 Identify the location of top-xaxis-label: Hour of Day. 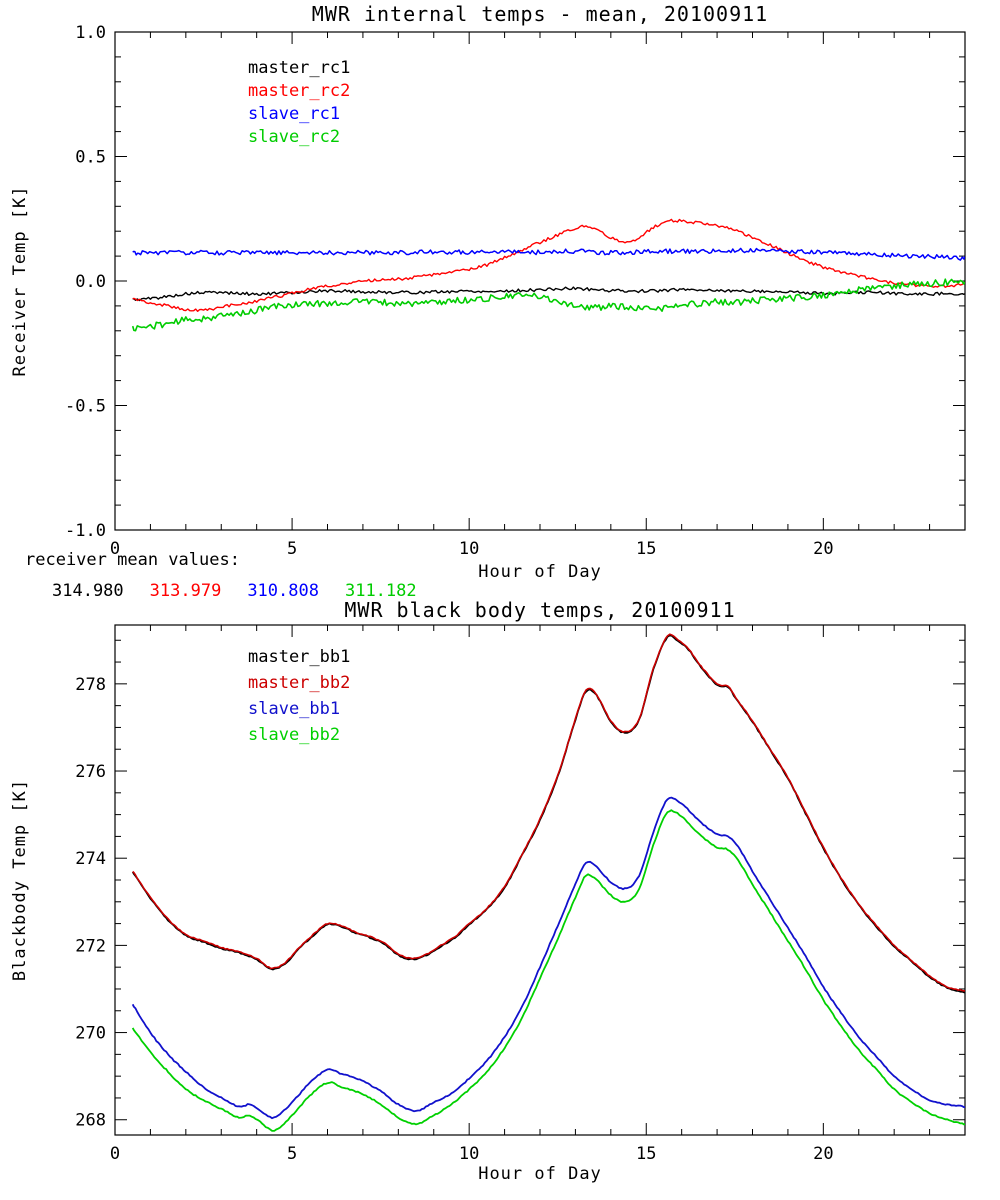
(540, 572).